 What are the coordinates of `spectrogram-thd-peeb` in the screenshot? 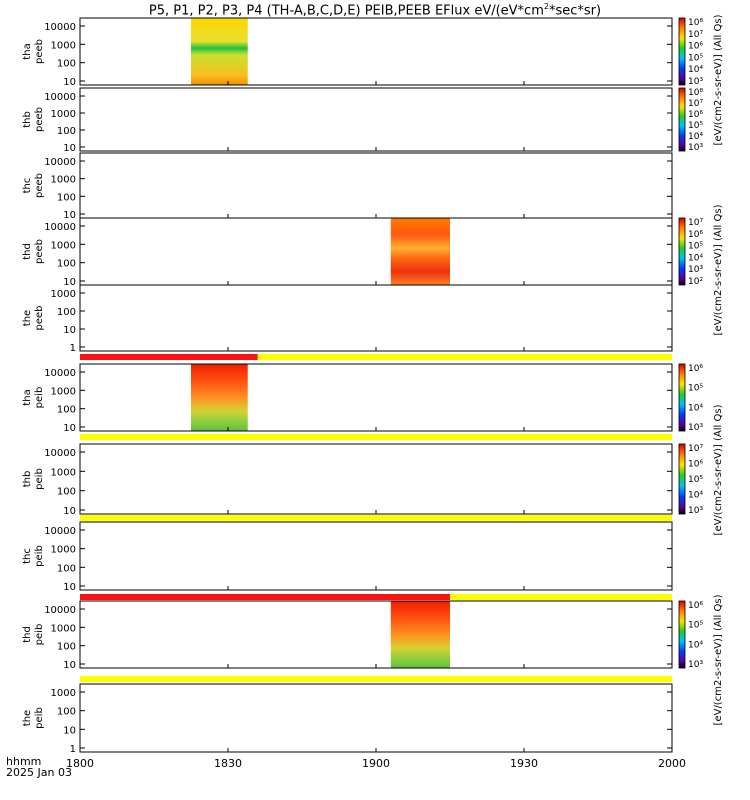 It's located at (420, 251).